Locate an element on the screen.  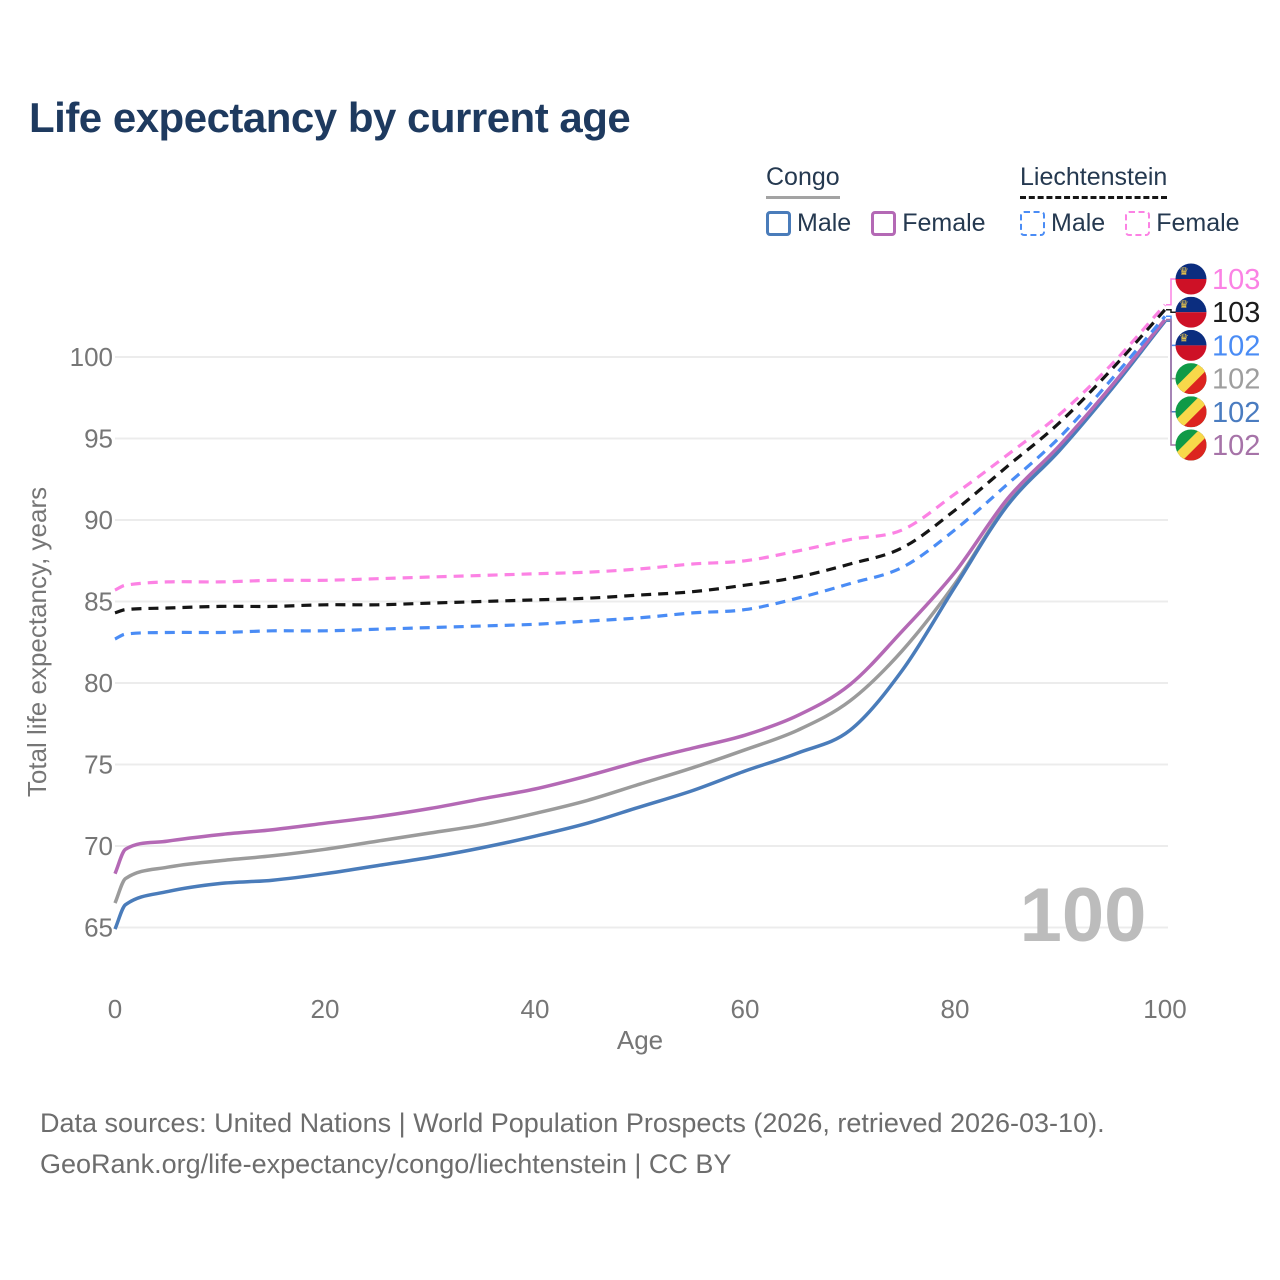
legend-group-header: Congo is located at coordinates (803, 181).